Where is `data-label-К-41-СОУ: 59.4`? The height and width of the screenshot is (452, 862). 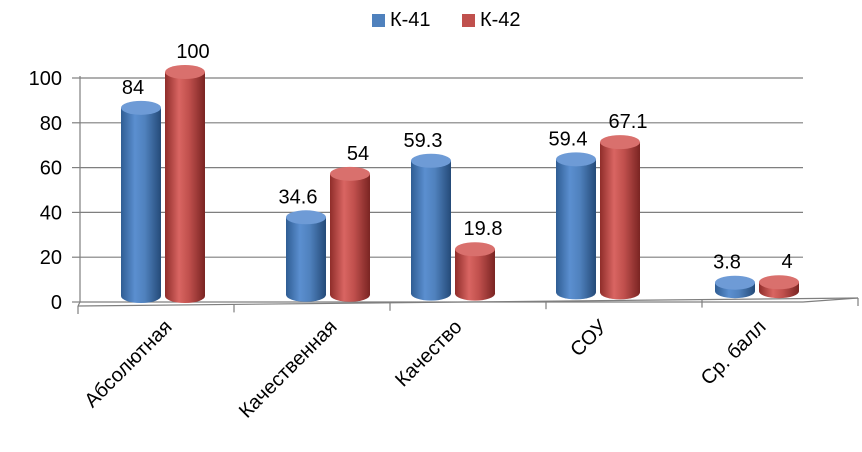 data-label-К-41-СОУ: 59.4 is located at coordinates (568, 139).